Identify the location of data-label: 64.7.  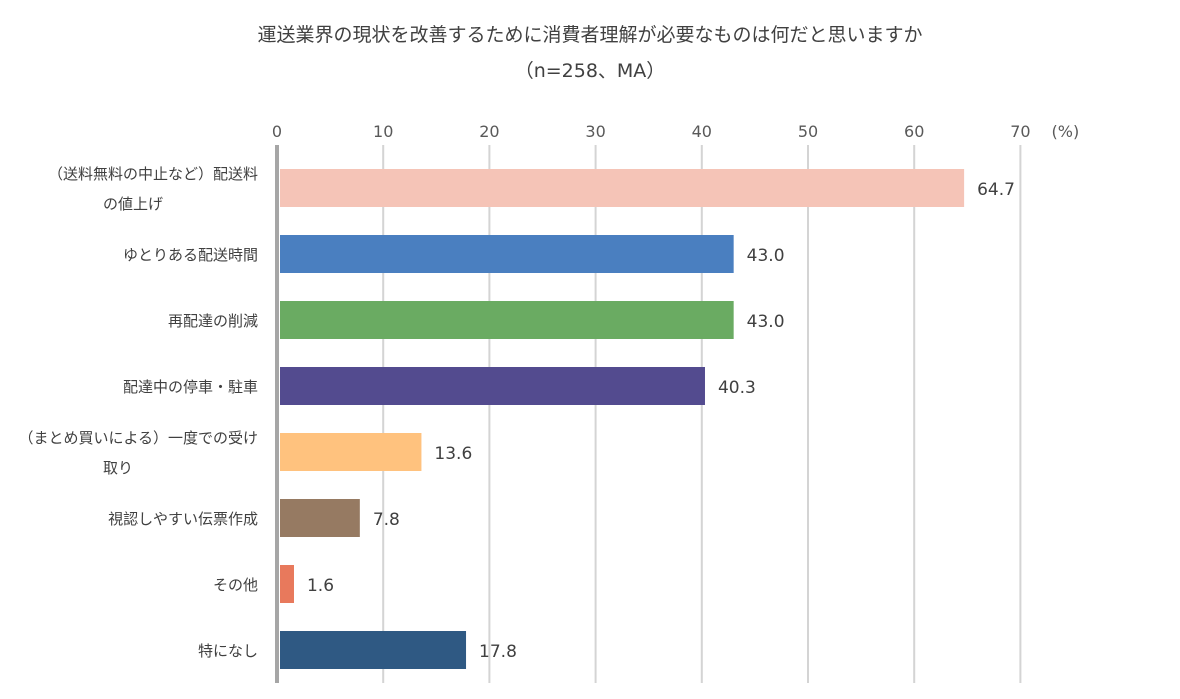
(996, 190).